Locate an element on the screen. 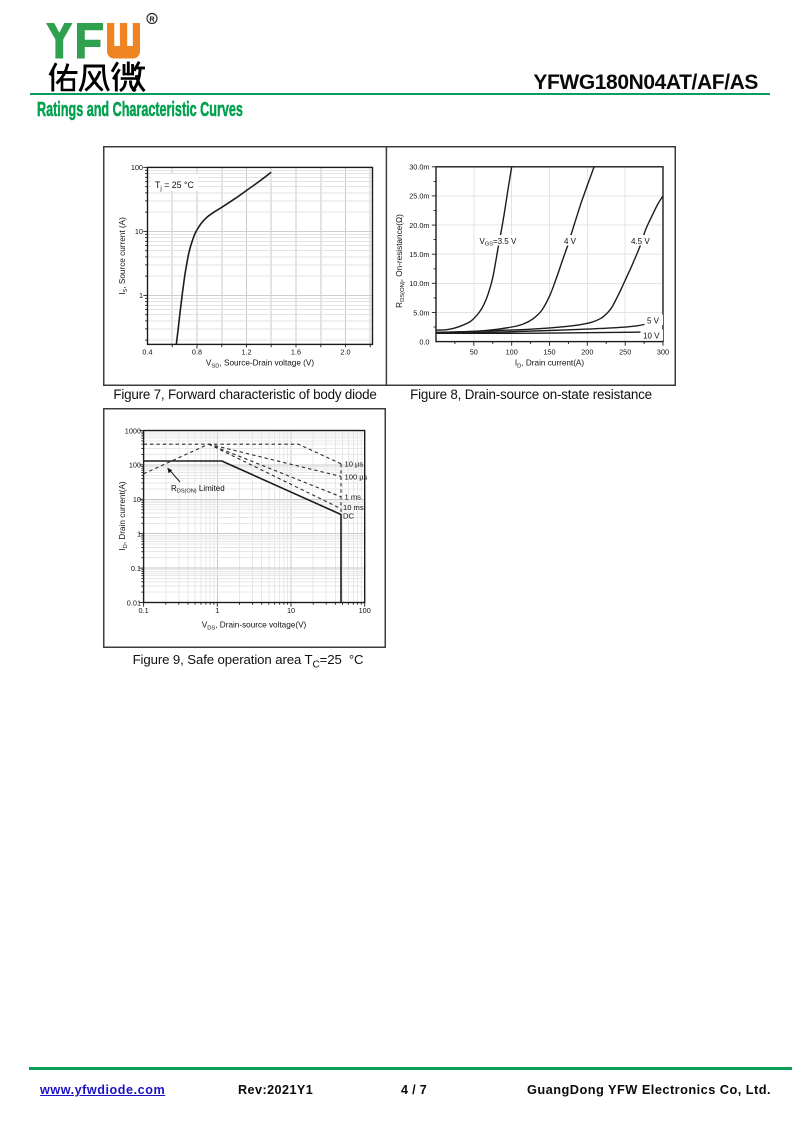 This screenshot has width=800, height=1130. svg-text: 10.0m is located at coordinates (419, 283).